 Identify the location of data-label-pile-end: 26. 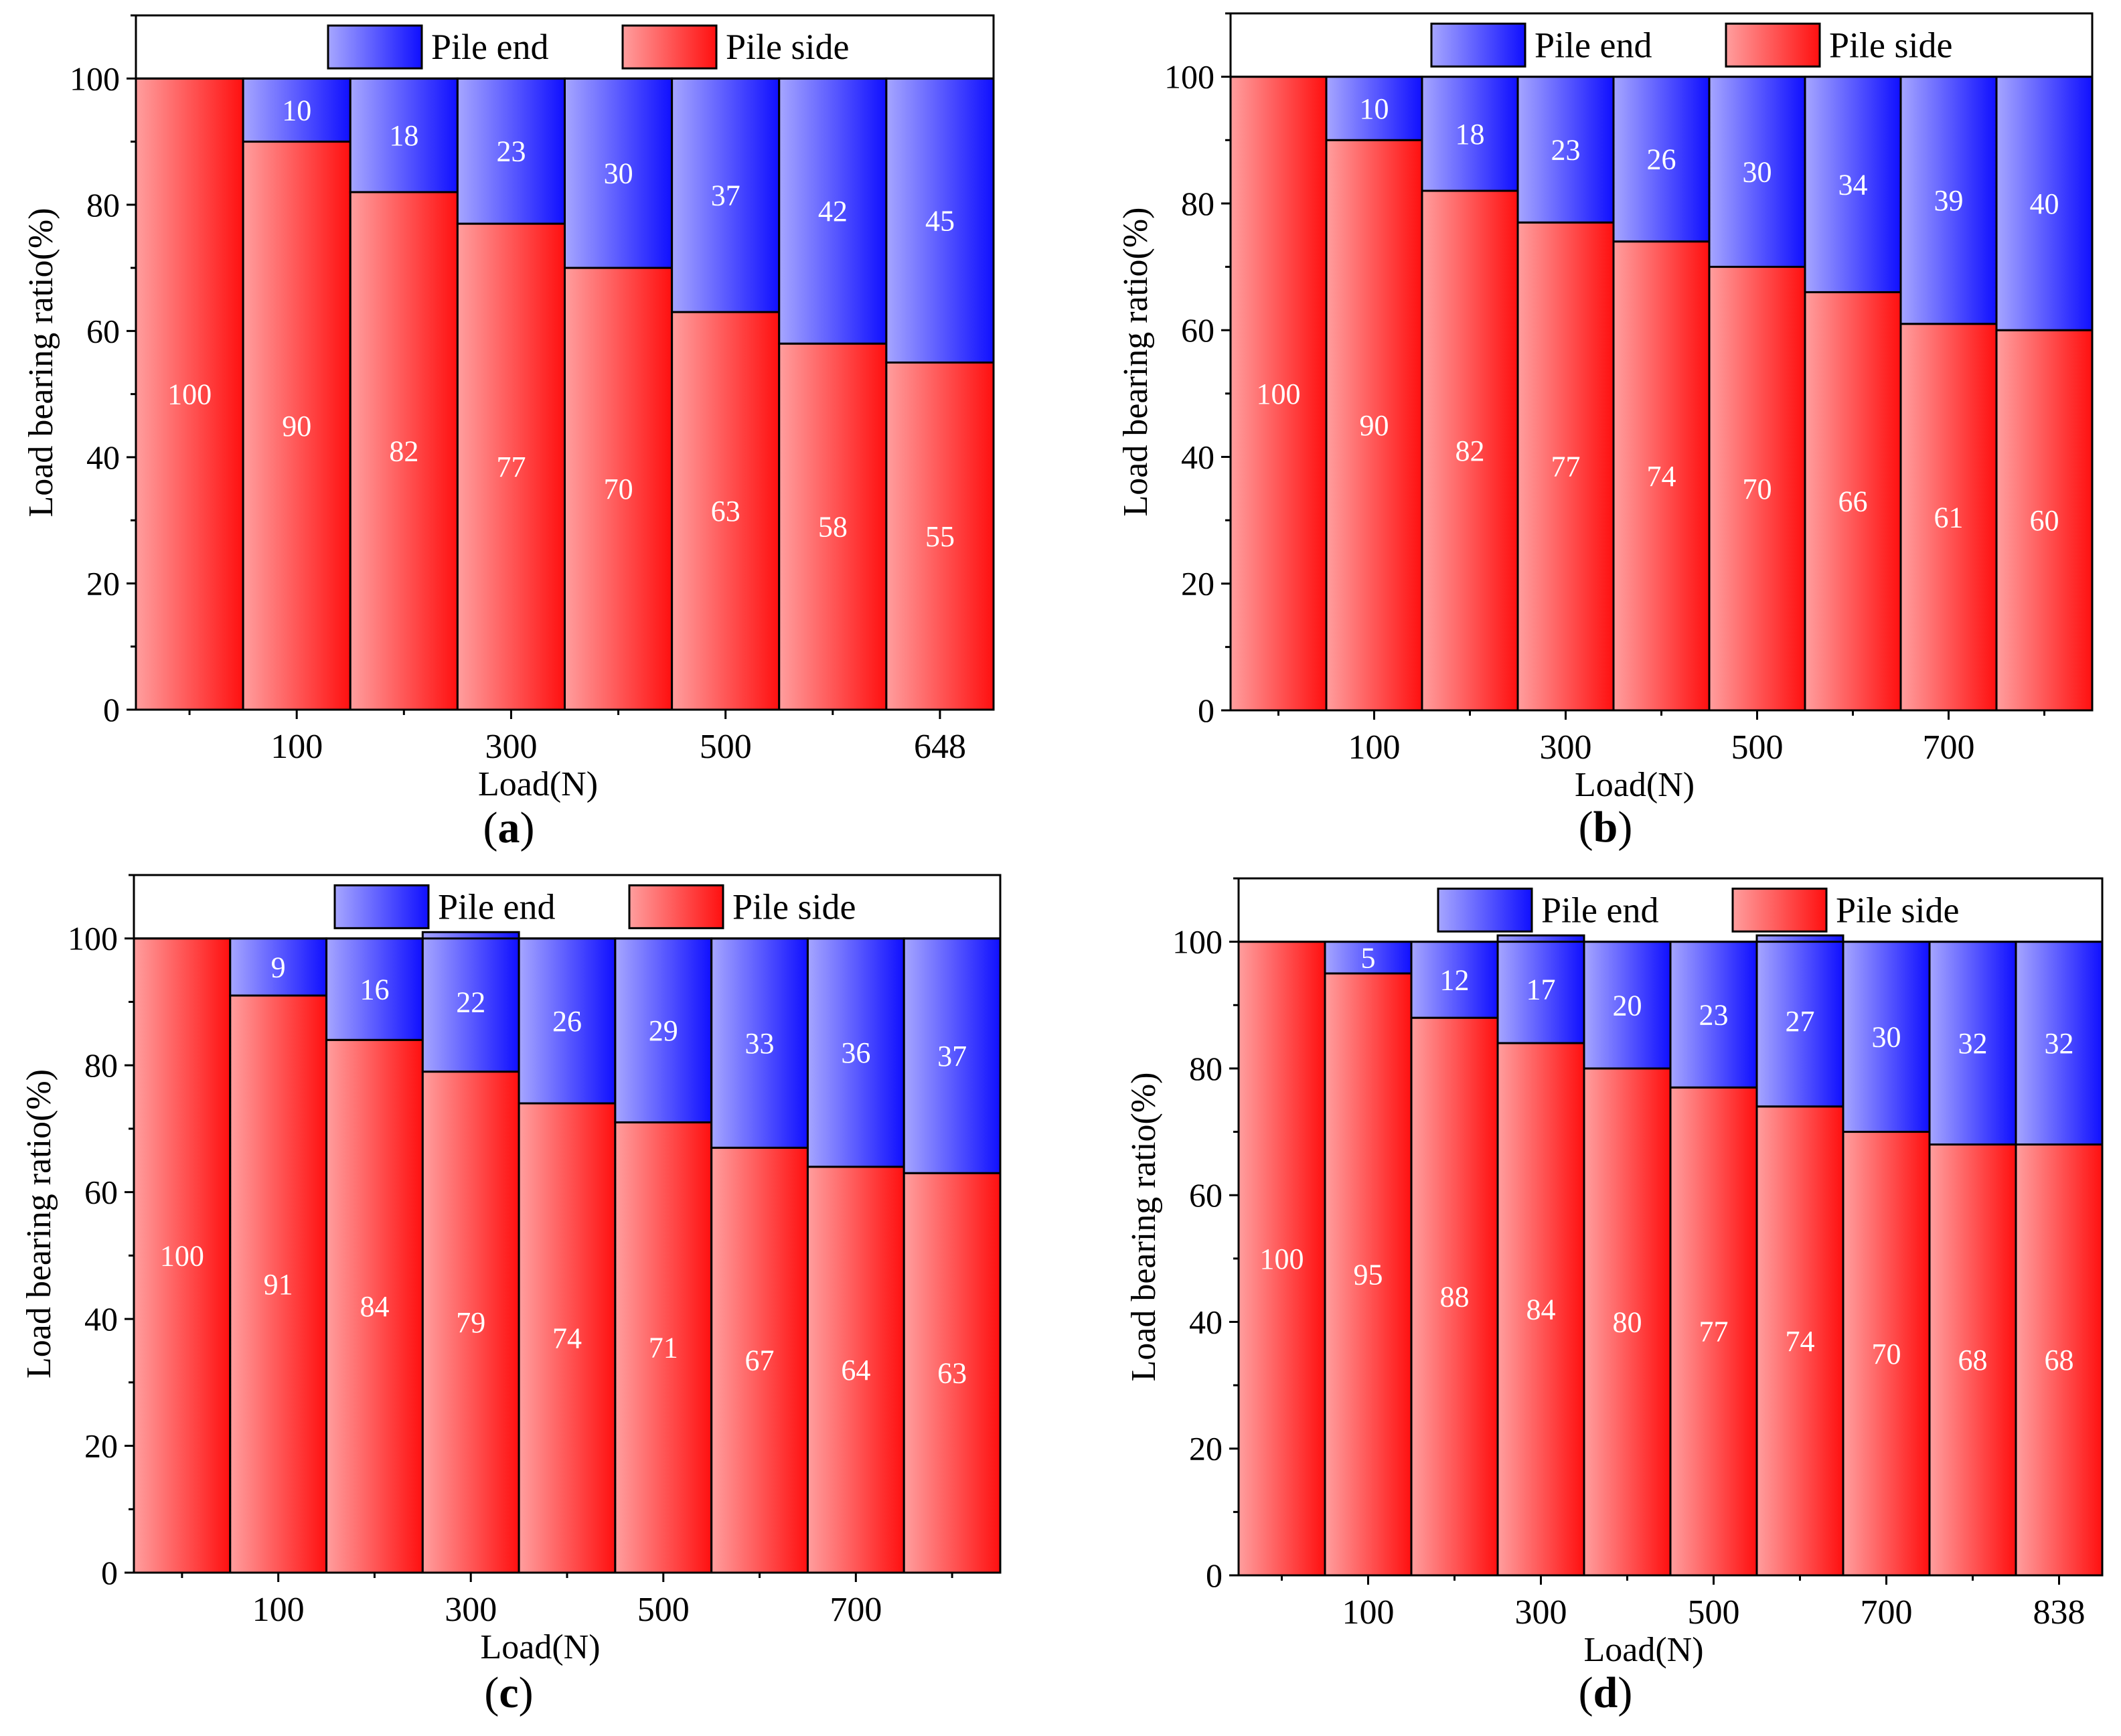
(1661, 159).